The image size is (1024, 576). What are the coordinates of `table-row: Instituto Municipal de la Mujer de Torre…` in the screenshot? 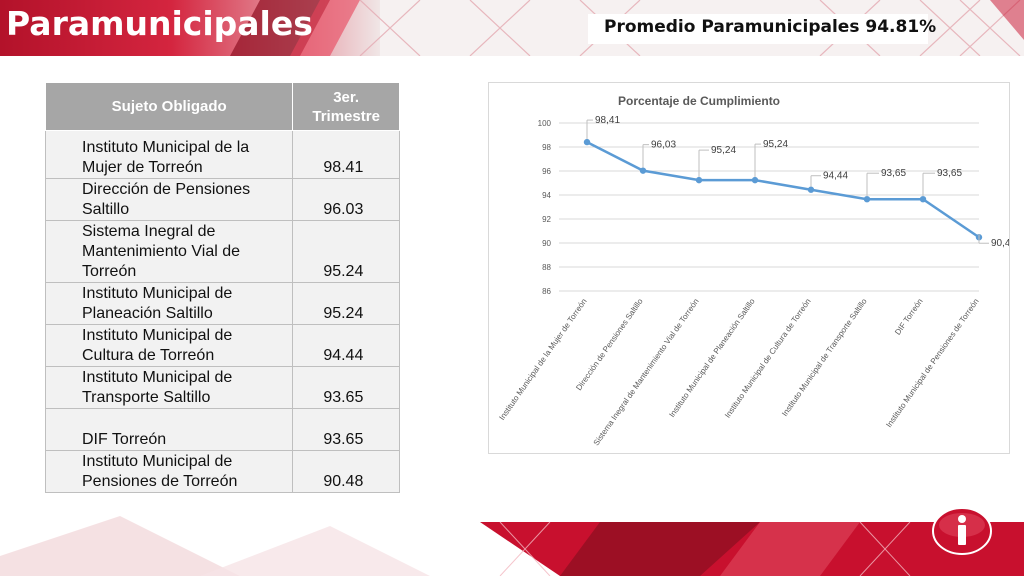 It's located at (222, 154).